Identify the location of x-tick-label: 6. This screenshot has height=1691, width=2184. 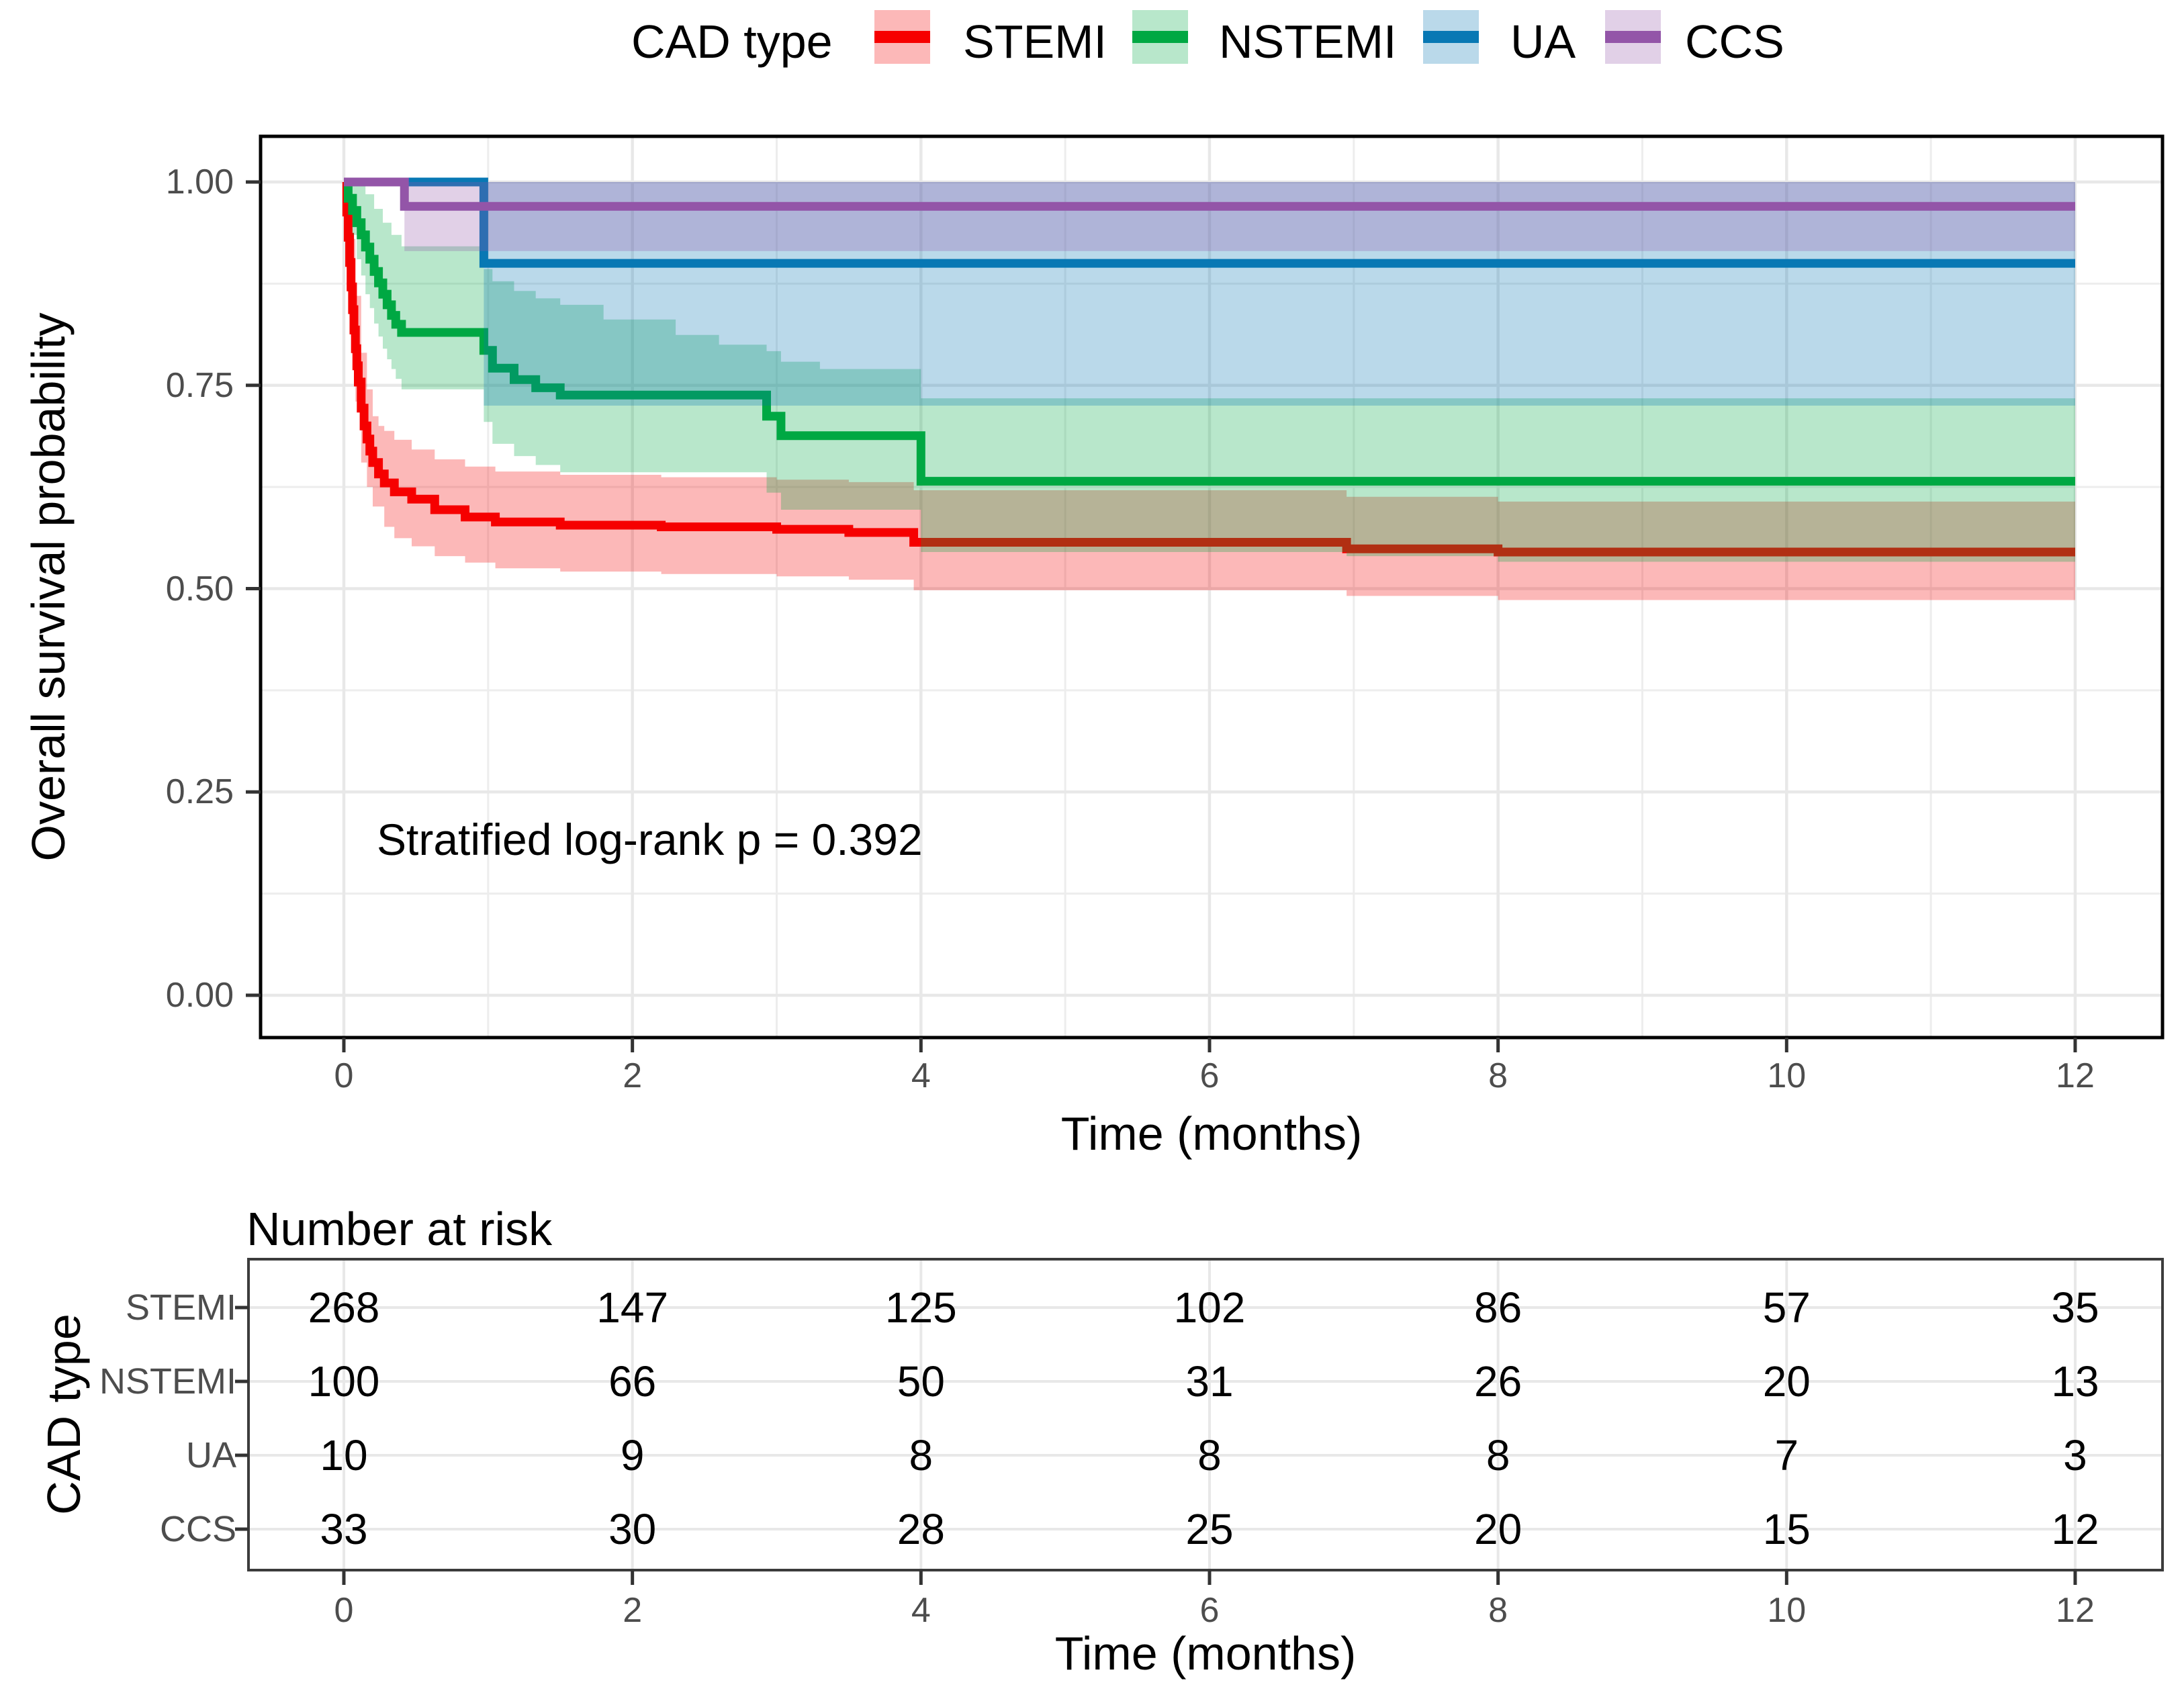
(1209, 1075).